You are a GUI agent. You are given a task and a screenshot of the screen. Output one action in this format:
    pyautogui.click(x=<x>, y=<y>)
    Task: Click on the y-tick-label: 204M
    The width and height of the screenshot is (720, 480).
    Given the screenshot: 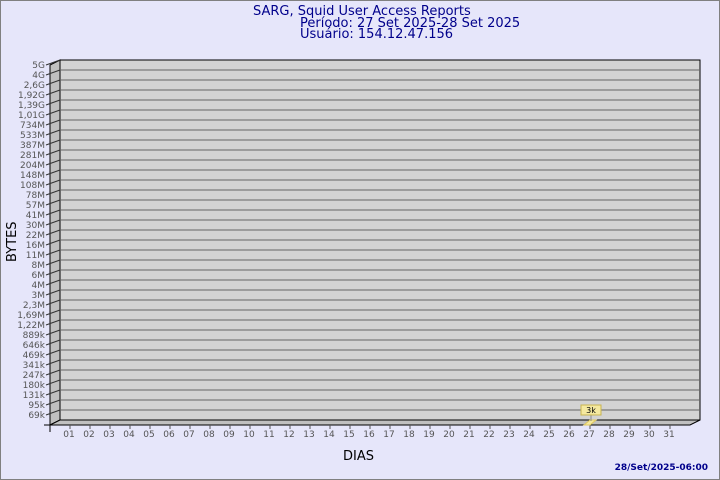 What is the action you would take?
    pyautogui.click(x=32, y=166)
    